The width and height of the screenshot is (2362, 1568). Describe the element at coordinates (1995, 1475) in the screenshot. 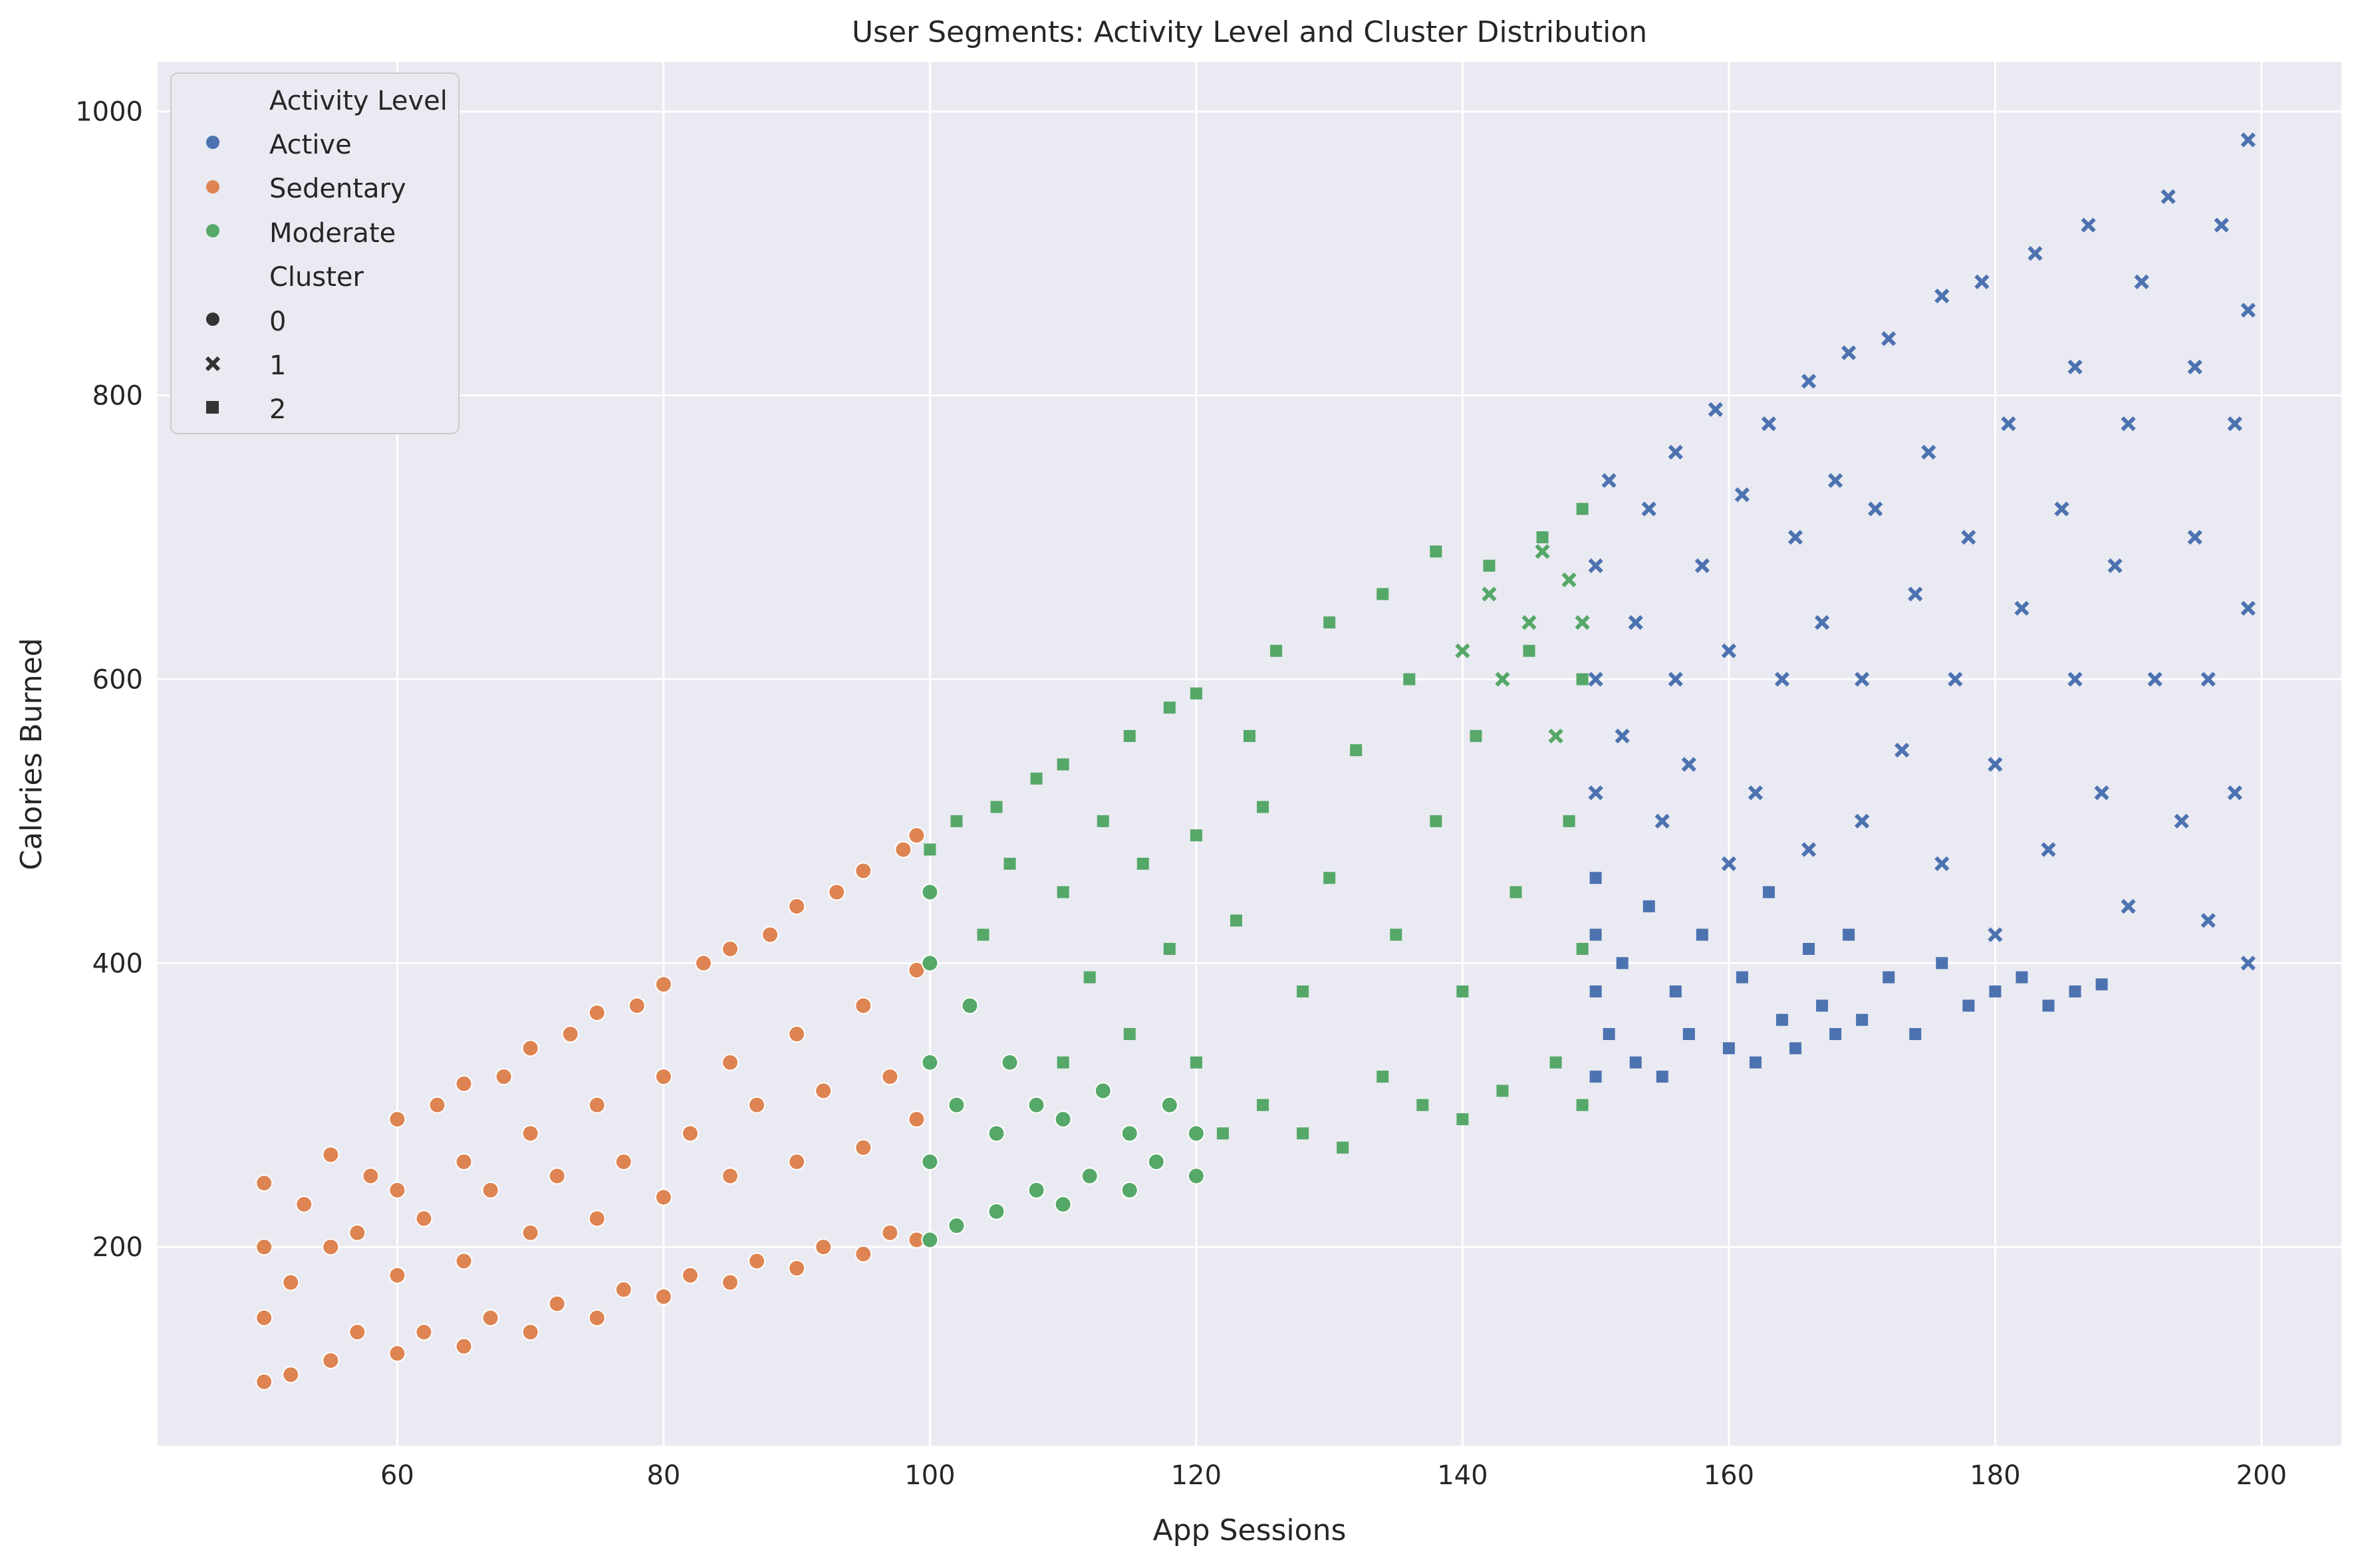

I see `x-tick-label: 180` at that location.